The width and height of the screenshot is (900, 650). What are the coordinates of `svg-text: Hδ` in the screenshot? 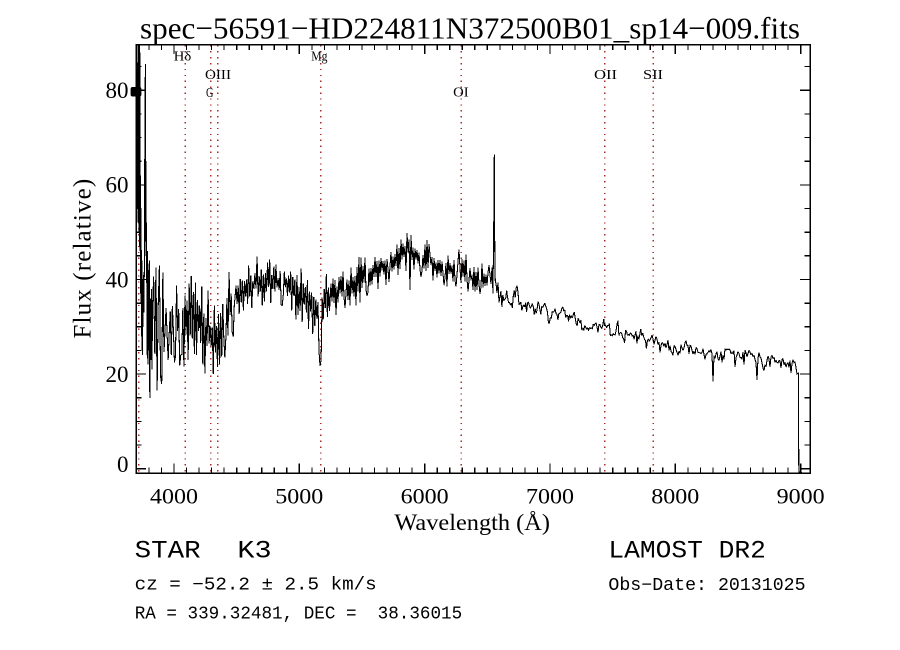 It's located at (183, 57).